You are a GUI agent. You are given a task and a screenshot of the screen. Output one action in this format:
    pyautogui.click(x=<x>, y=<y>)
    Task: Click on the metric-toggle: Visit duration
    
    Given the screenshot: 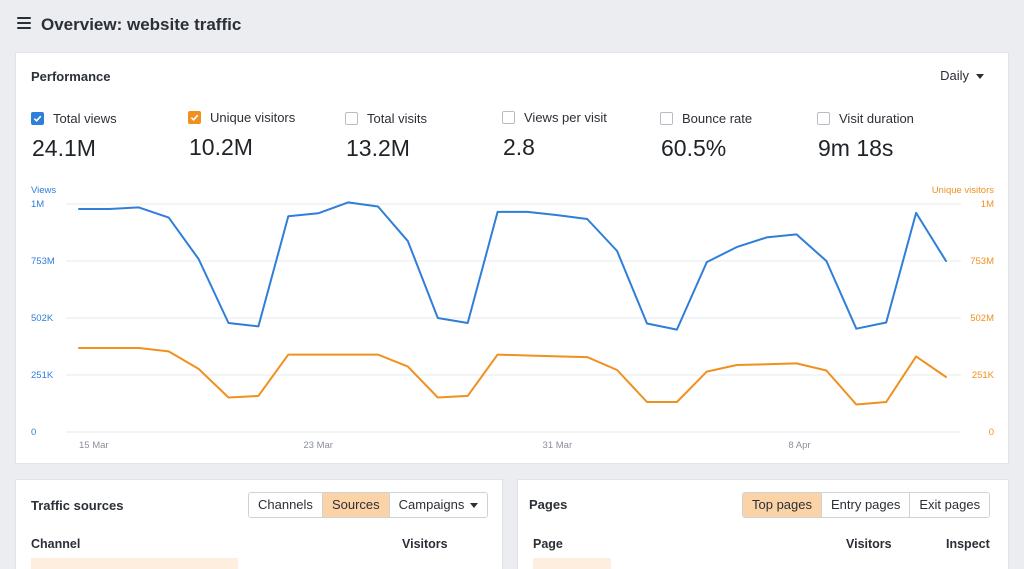 What is the action you would take?
    pyautogui.click(x=865, y=118)
    